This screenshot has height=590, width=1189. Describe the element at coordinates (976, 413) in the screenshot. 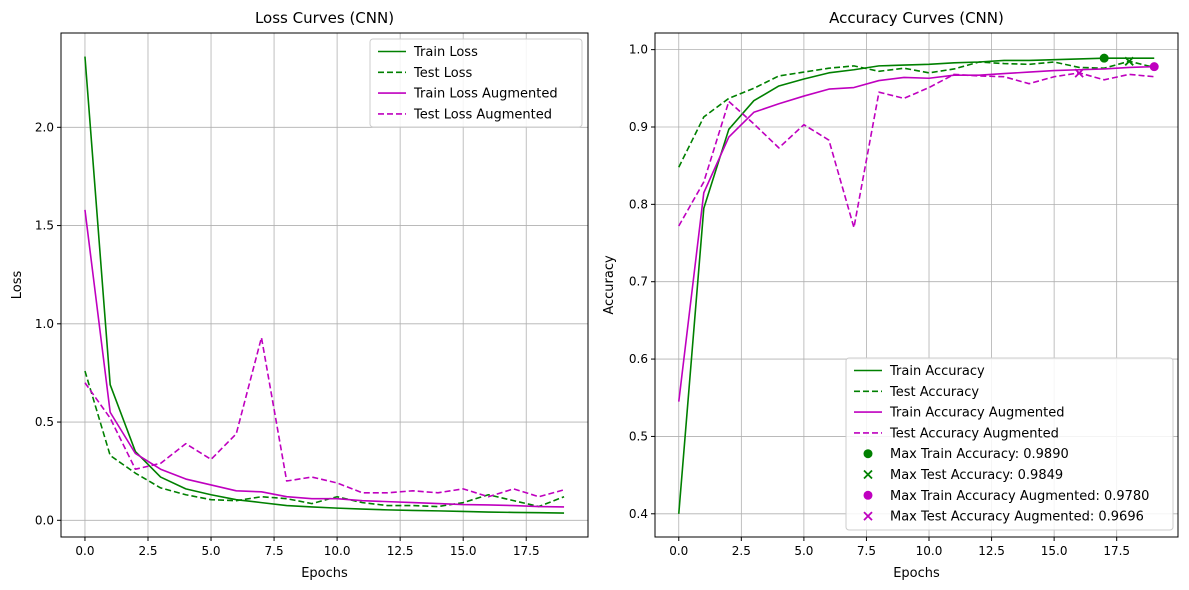

I see `legend-entry: Train Accuracy Augmented` at that location.